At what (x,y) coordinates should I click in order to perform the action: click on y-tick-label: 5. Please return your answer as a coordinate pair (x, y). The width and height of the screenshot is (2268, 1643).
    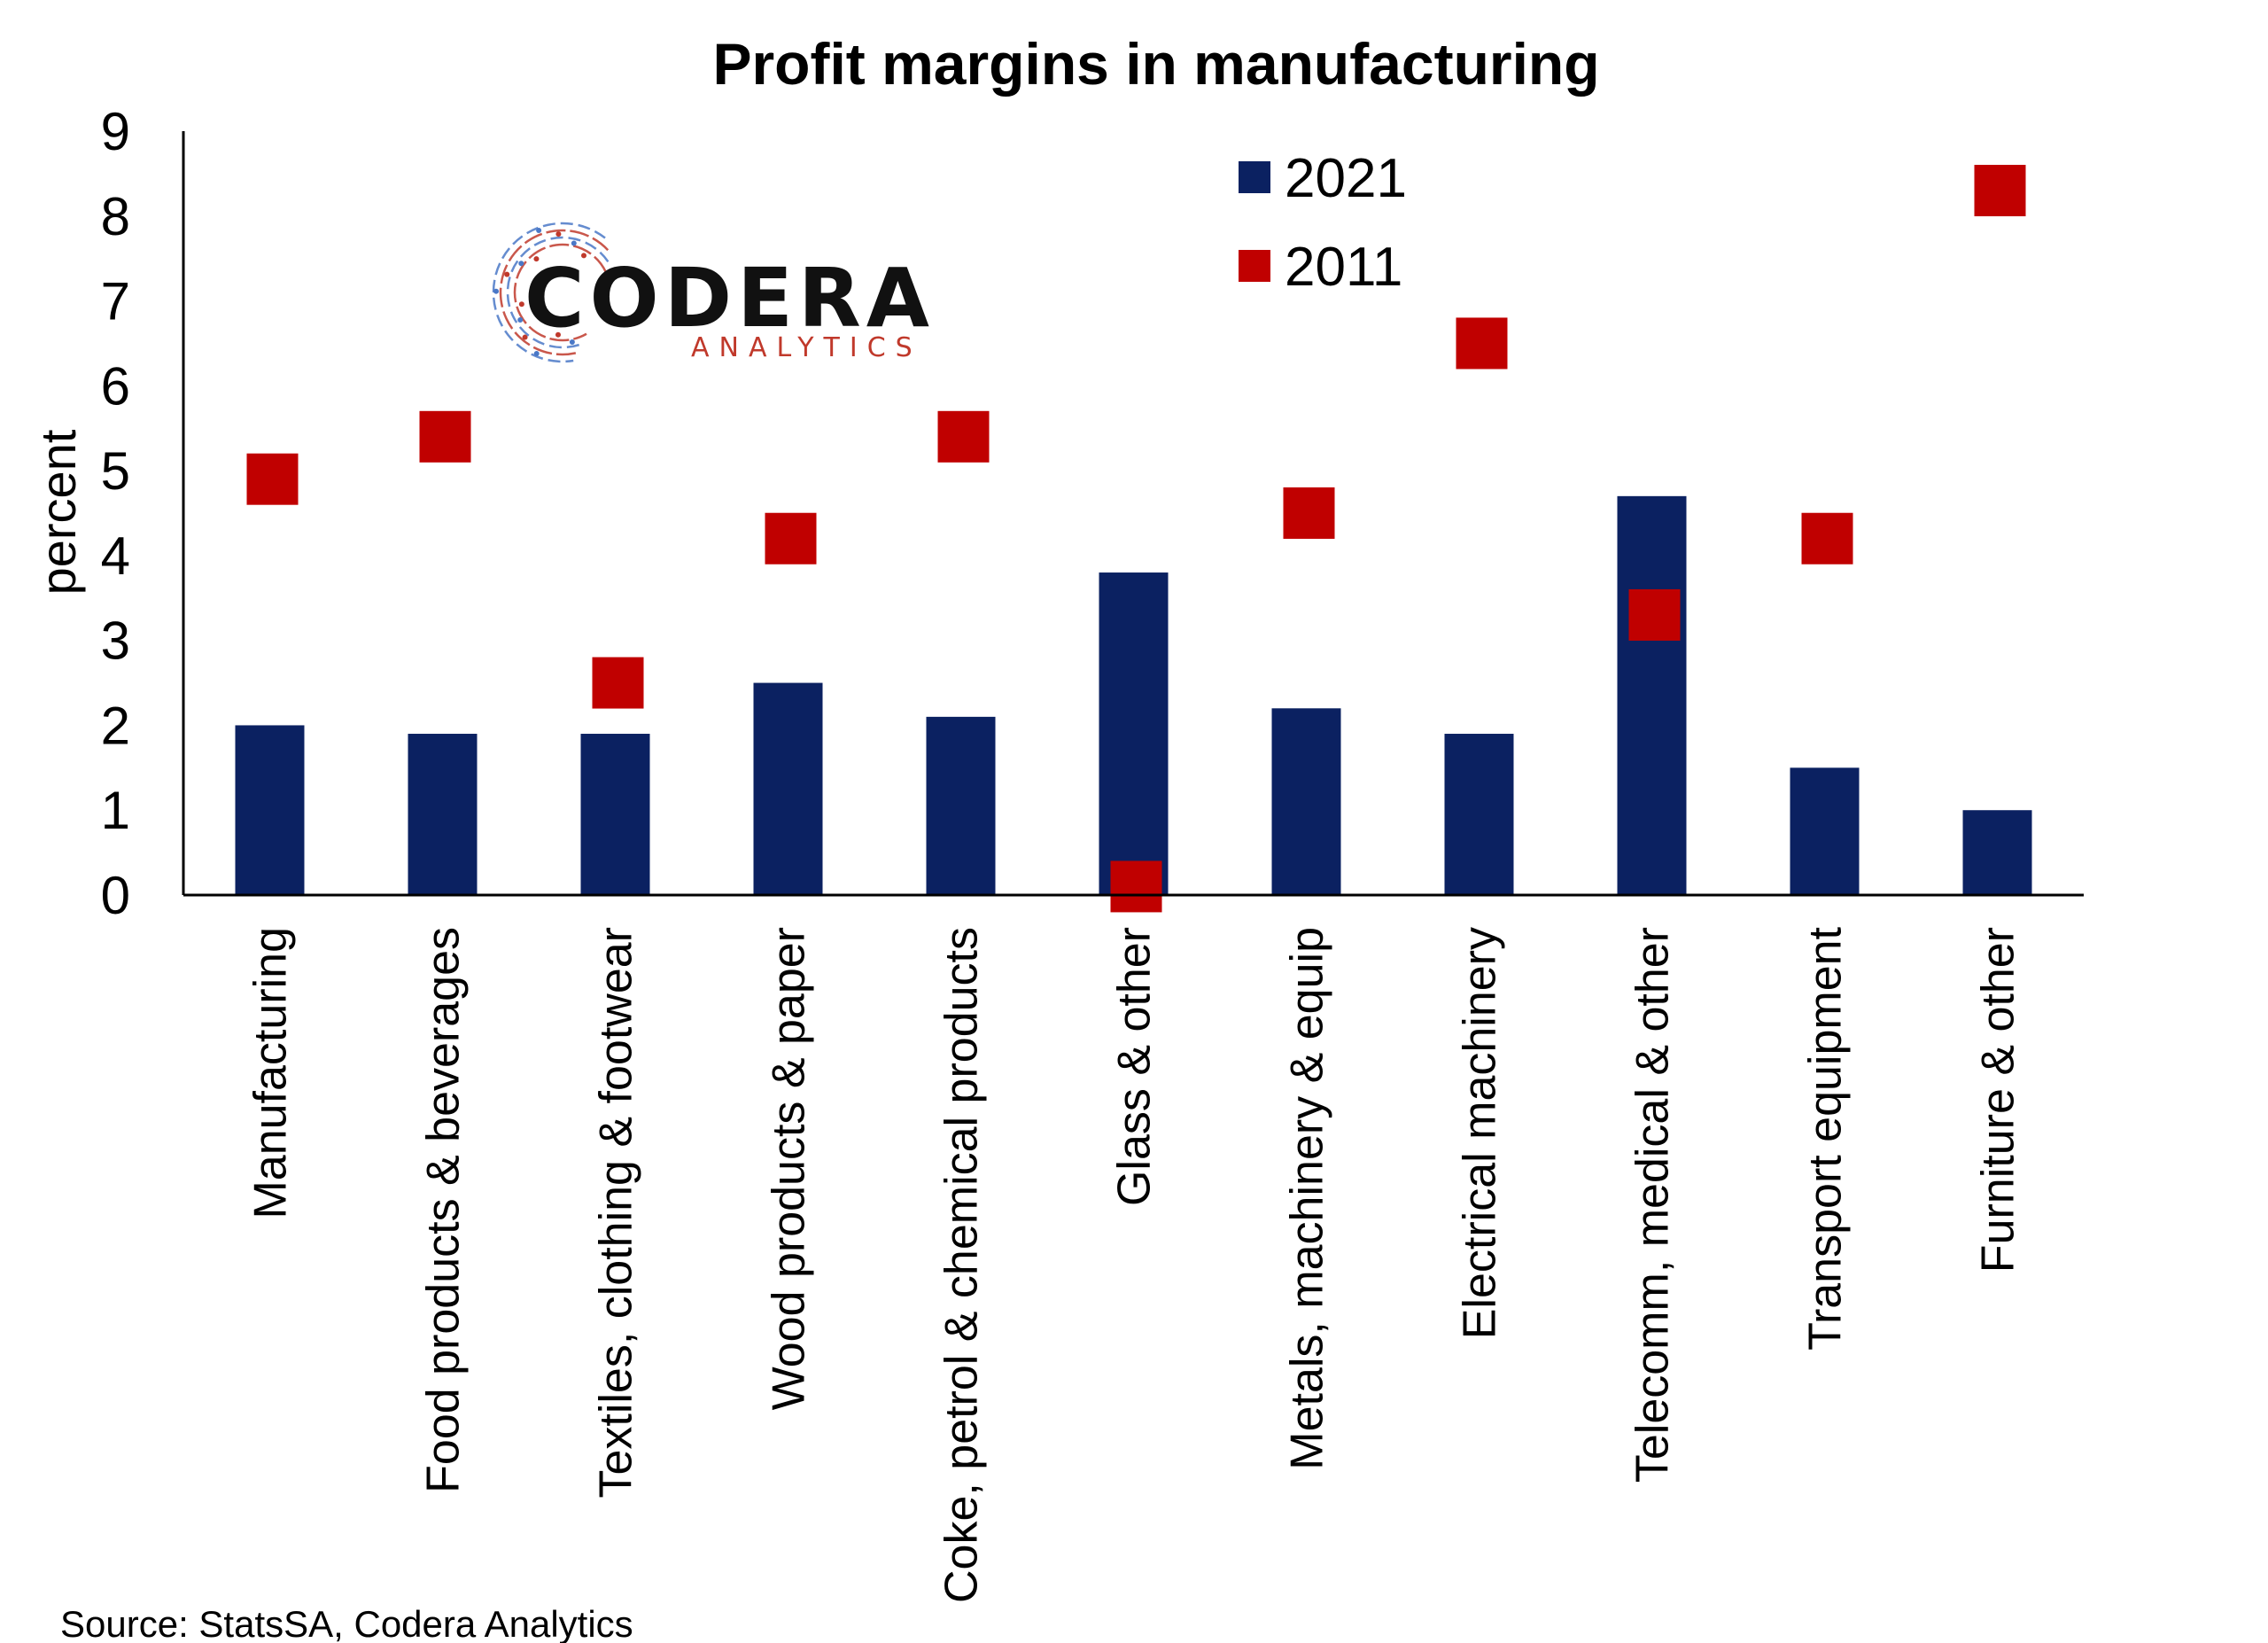
    Looking at the image, I should click on (115, 471).